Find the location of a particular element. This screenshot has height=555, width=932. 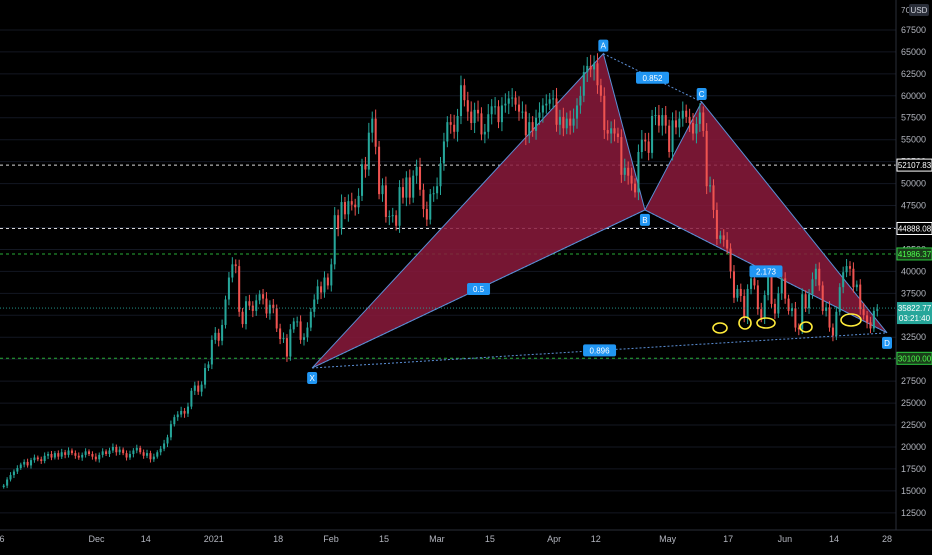

currency-label: USD is located at coordinates (919, 10).